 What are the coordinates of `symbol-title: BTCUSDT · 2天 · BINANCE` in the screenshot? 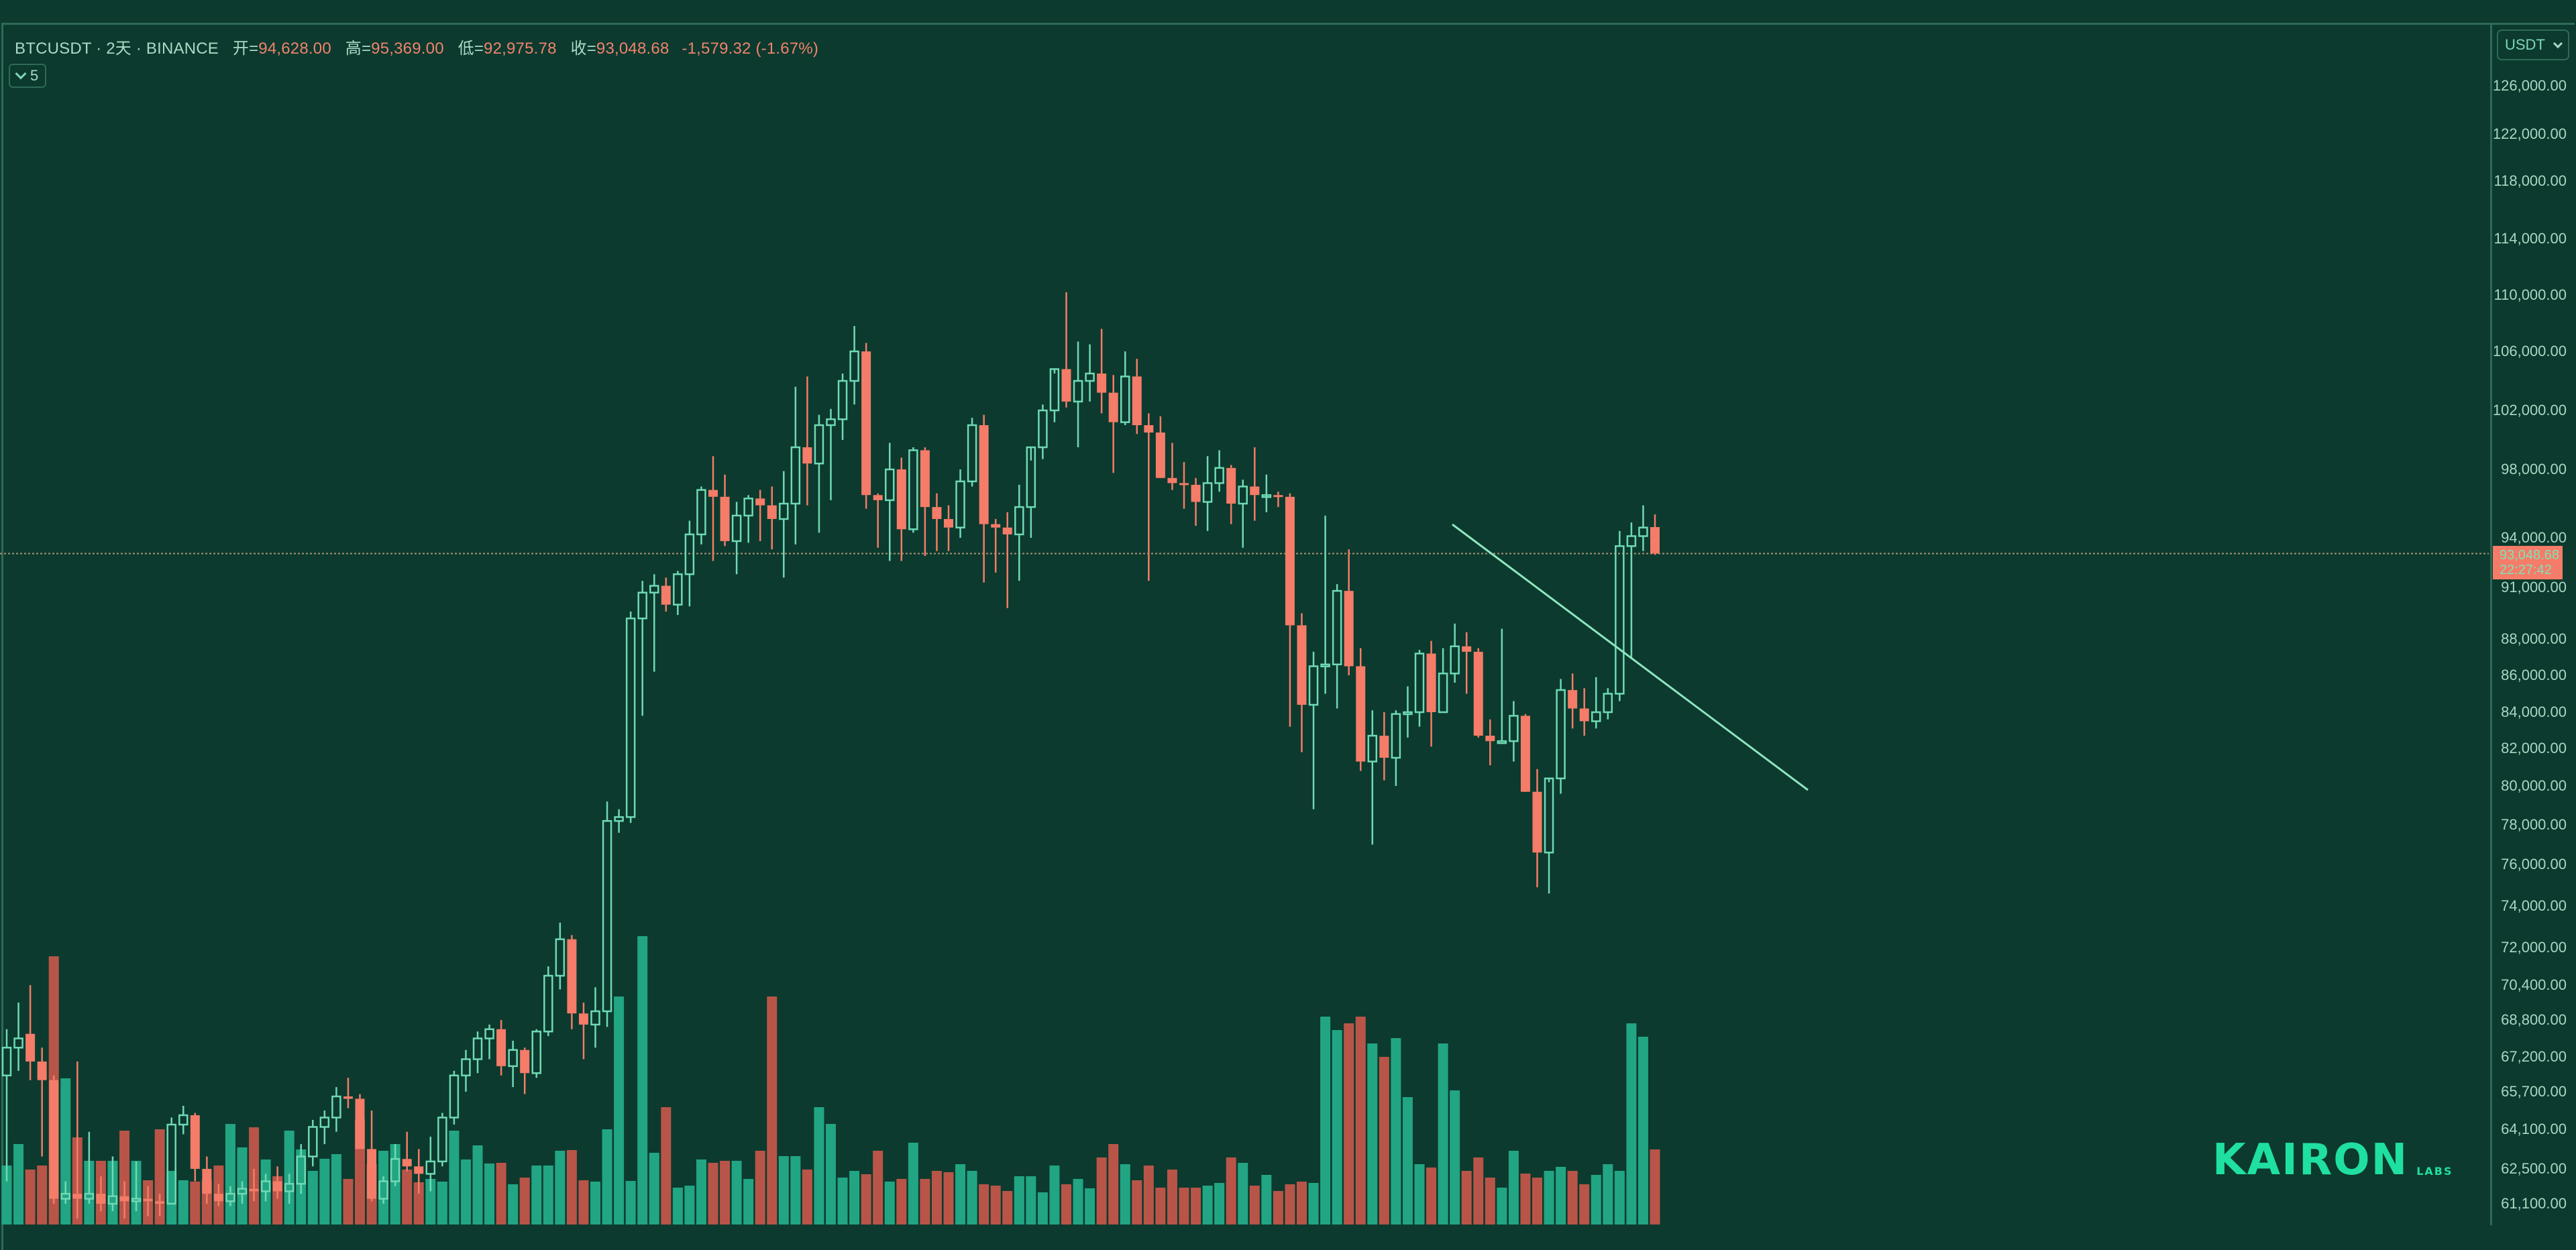 It's located at (117, 49).